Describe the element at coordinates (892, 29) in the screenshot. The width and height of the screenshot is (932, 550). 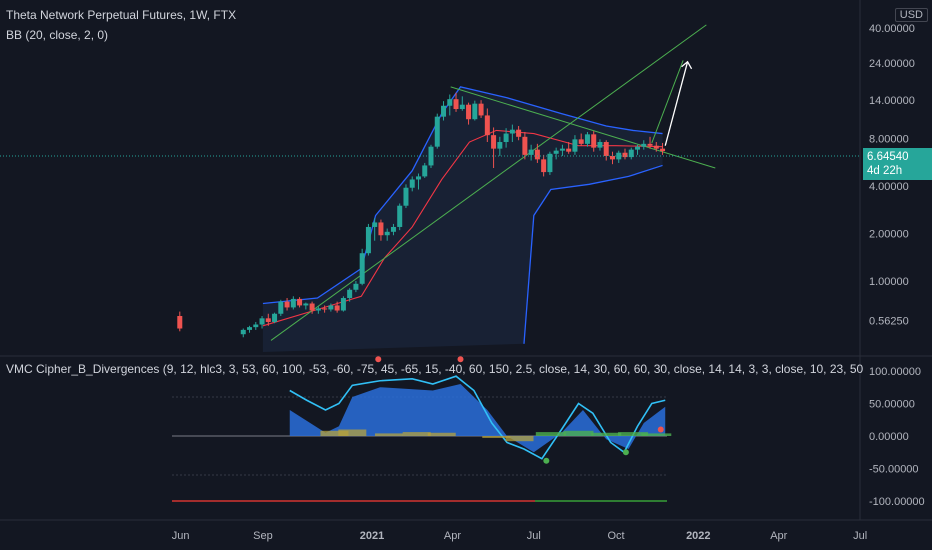
I see `price-tick-label: 40.00000` at that location.